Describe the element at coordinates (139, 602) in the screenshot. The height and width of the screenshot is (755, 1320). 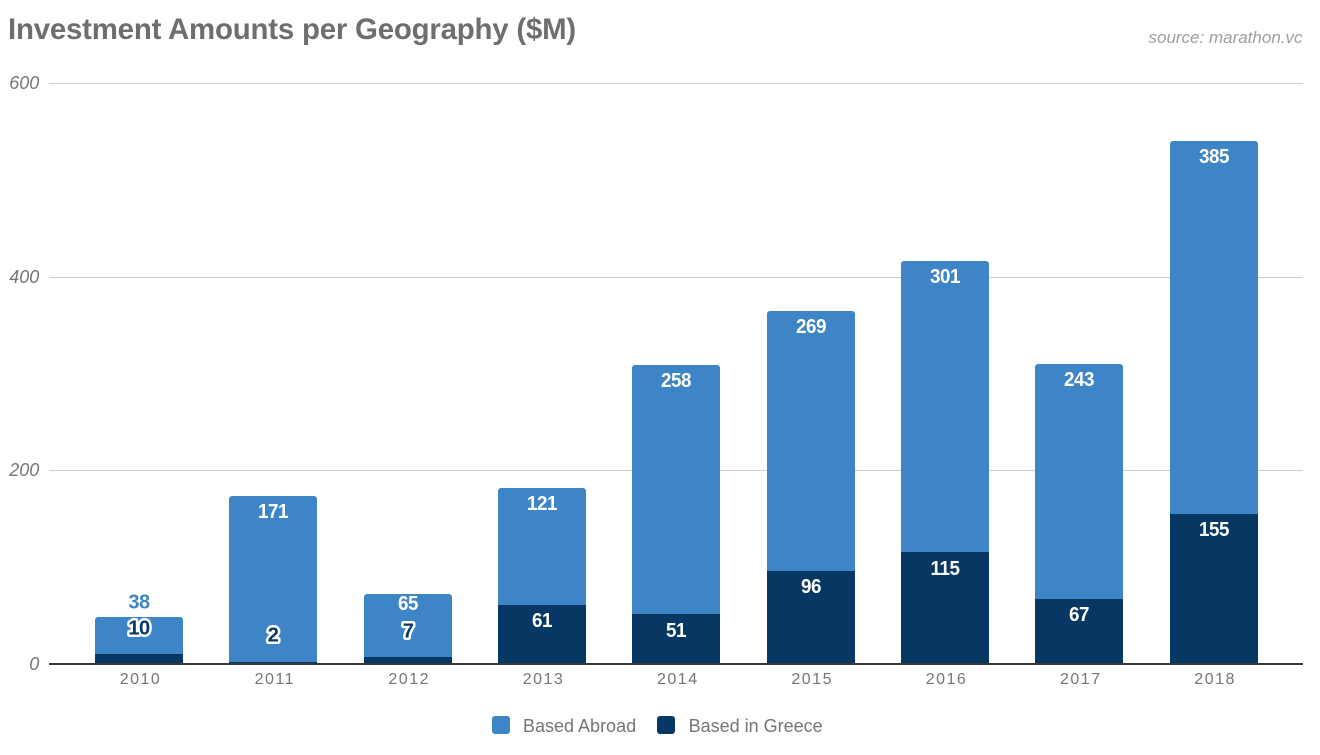
I see `svg-text: 38` at that location.